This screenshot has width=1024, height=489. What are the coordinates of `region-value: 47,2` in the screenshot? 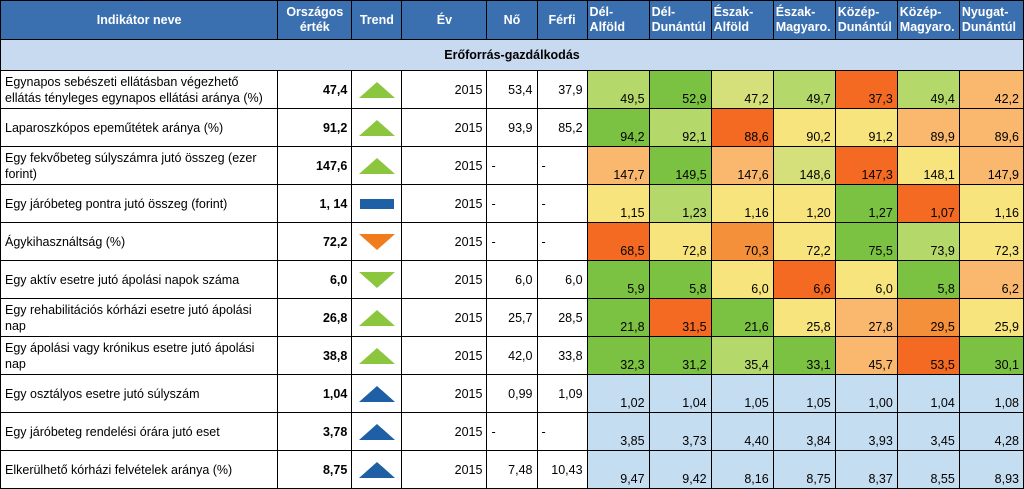 It's located at (742, 89).